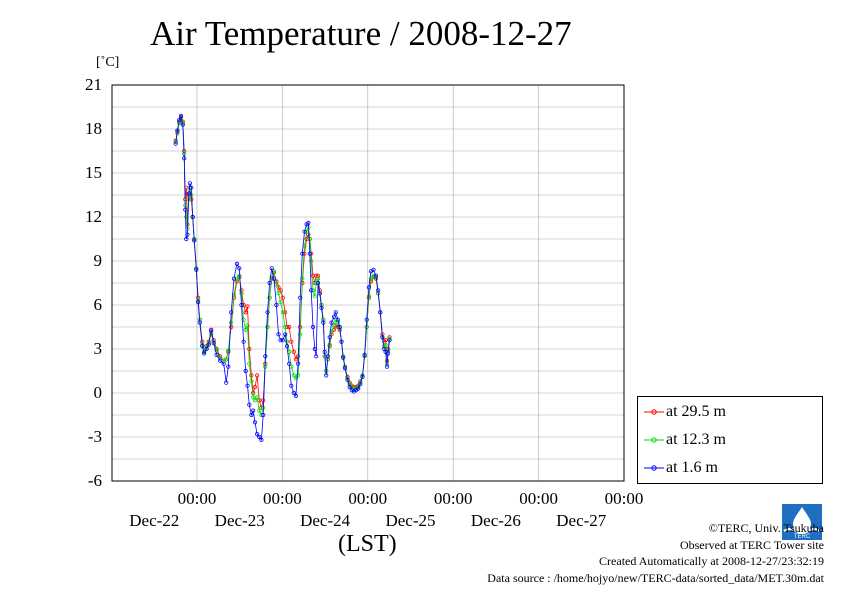 Image resolution: width=842 pixels, height=595 pixels. I want to click on chart-title: Air Temperature / 2008-12-27, so click(361, 33).